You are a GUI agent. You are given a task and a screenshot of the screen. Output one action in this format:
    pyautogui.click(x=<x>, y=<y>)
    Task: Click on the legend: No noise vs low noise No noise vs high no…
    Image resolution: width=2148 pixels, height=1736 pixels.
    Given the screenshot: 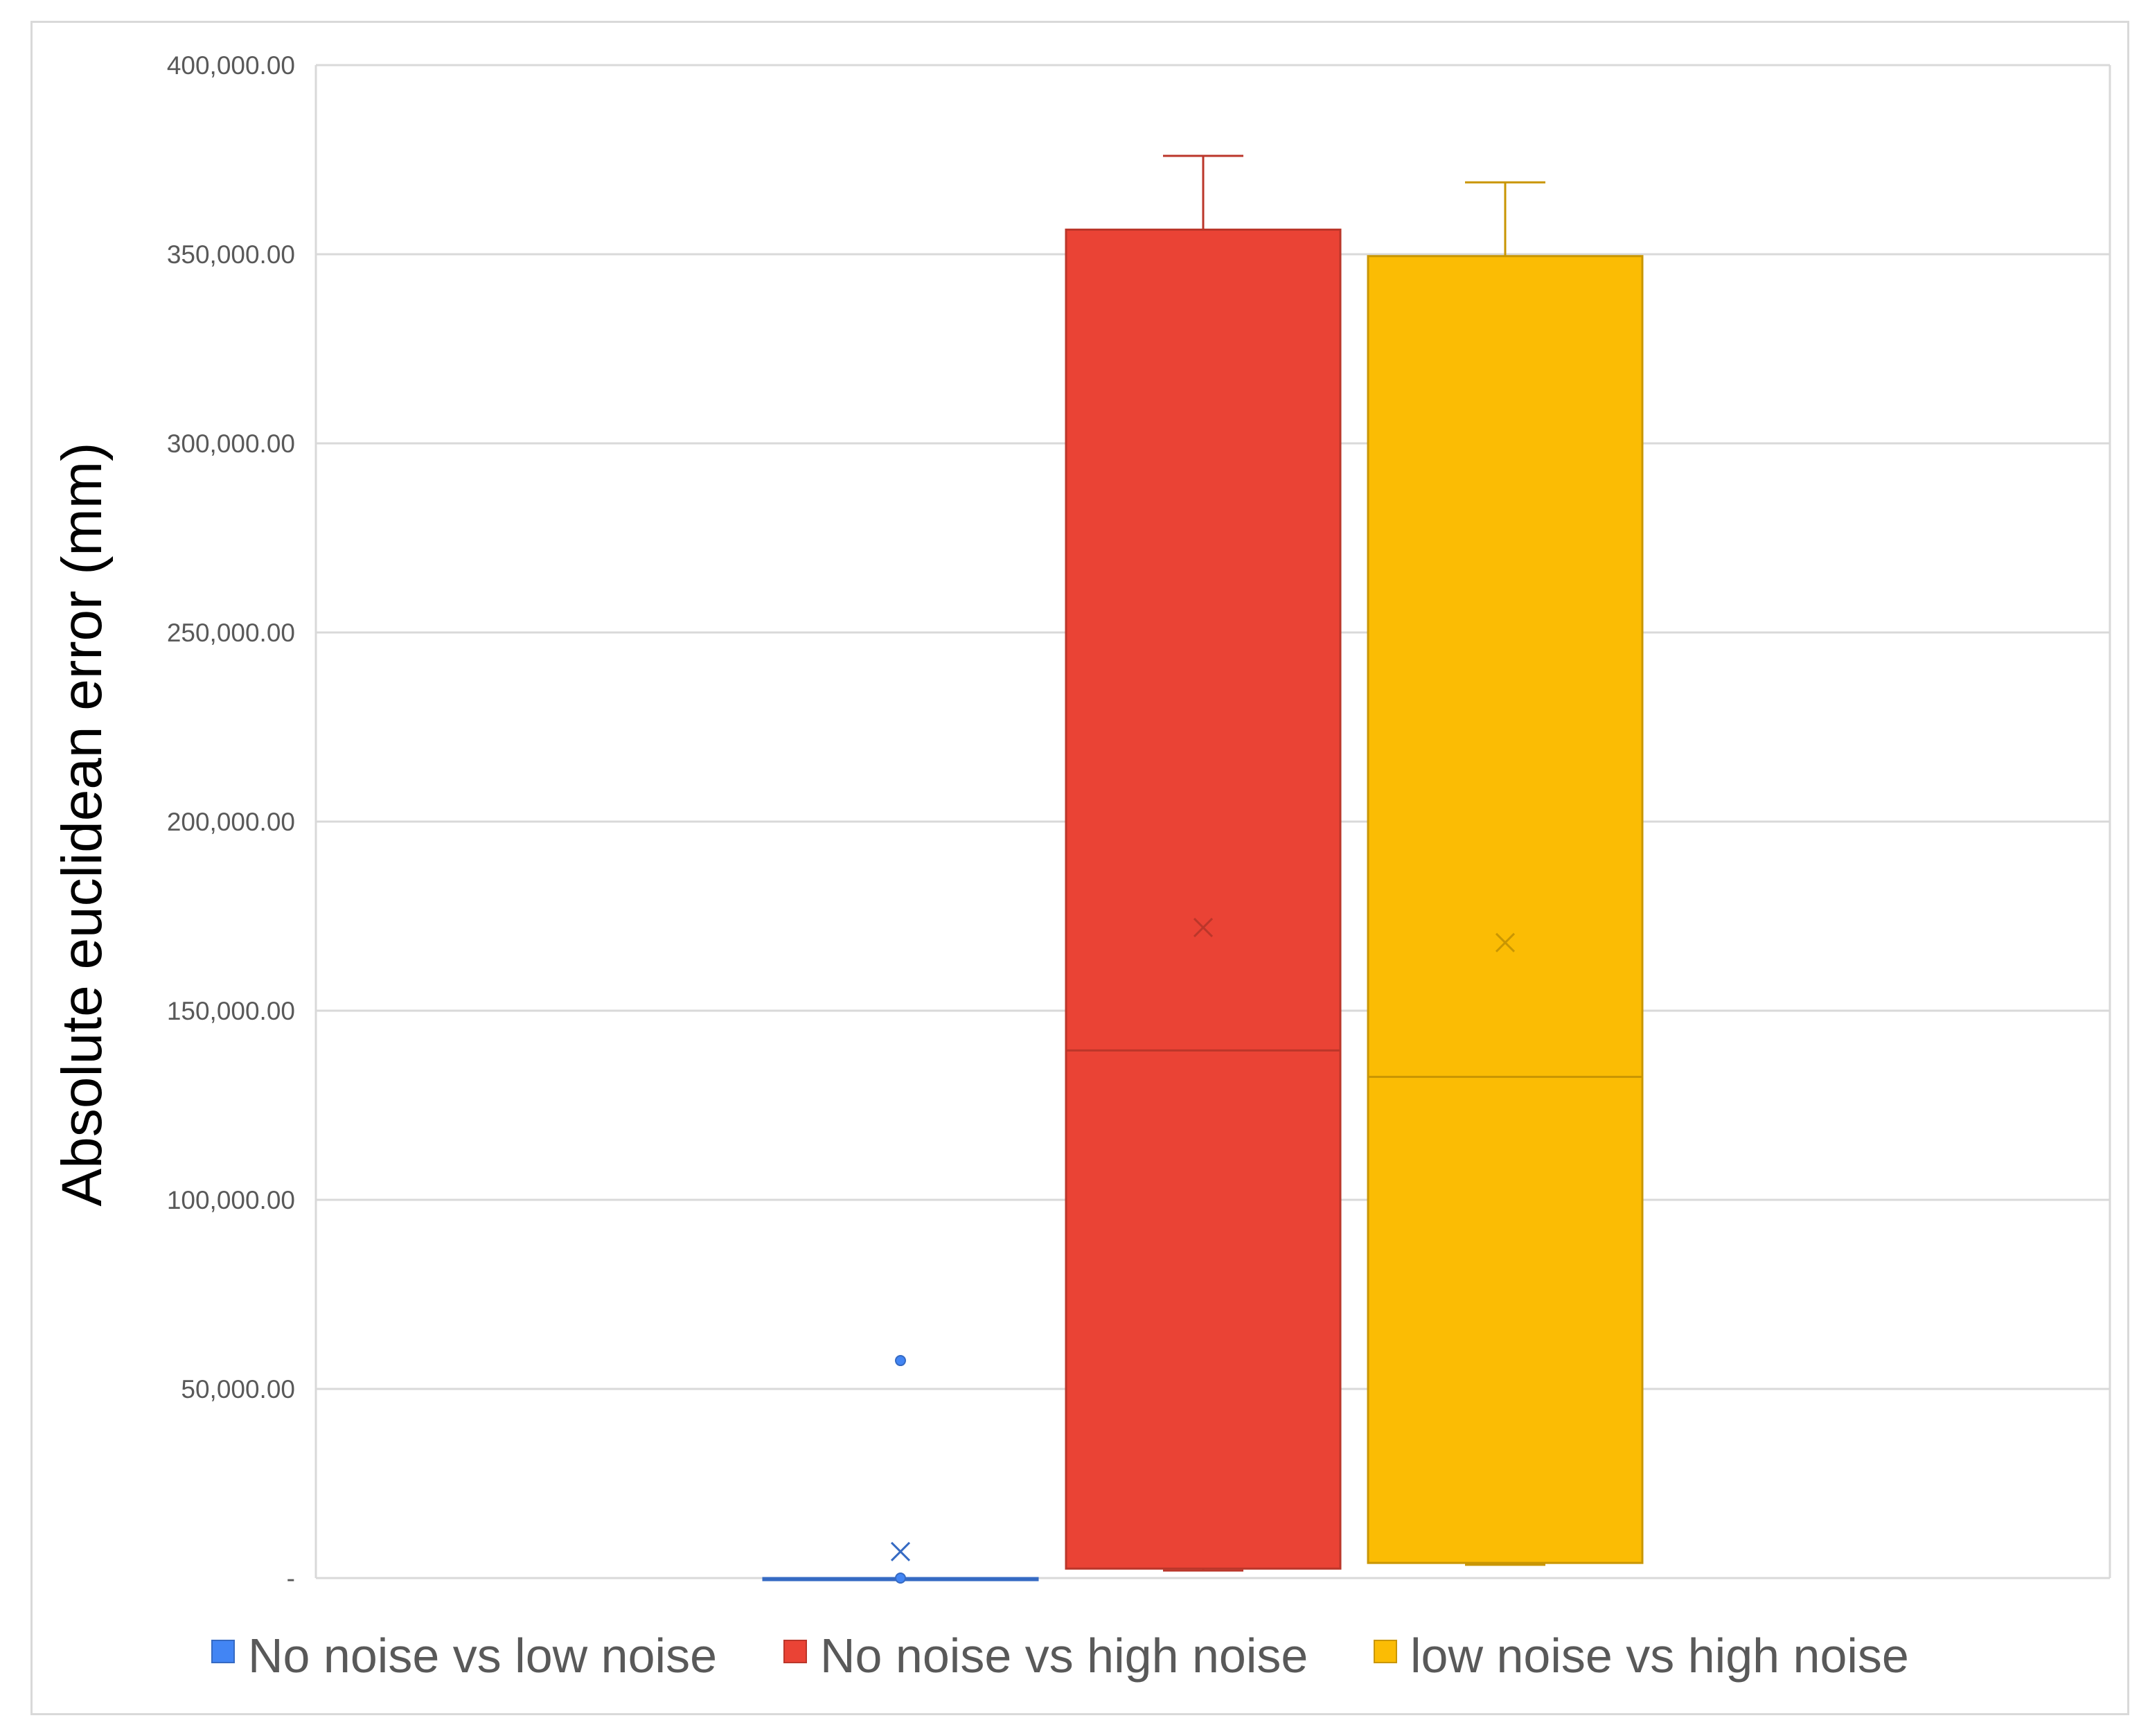 What is the action you would take?
    pyautogui.click(x=1060, y=1656)
    